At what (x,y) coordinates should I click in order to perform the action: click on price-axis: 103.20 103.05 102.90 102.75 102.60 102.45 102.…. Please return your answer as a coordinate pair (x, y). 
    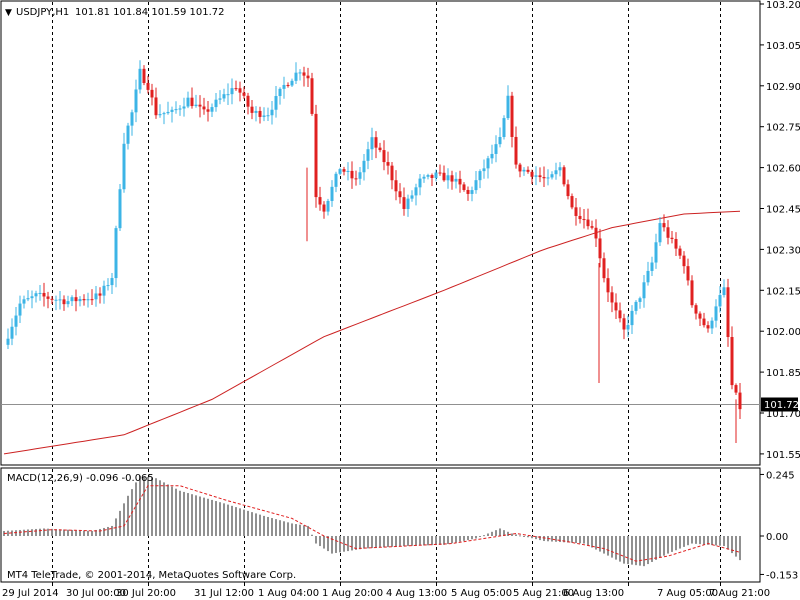
    Looking at the image, I should click on (780, 230).